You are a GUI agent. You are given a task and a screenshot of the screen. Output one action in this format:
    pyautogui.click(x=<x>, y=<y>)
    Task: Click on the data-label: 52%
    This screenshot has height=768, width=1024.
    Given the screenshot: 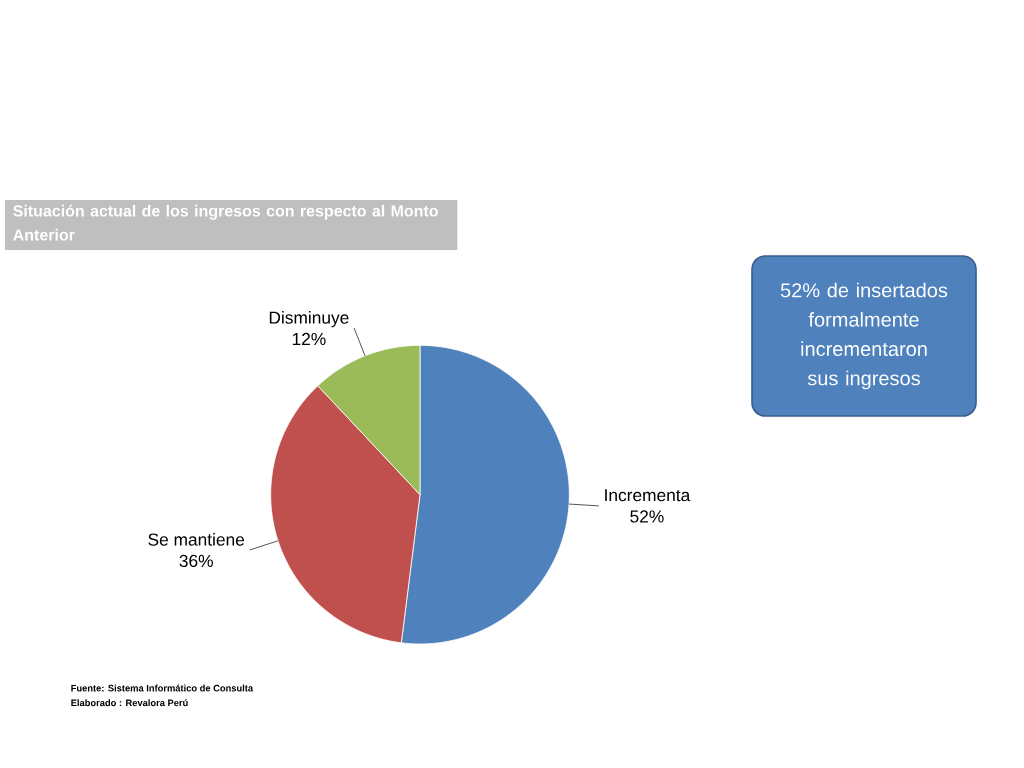 What is the action you would take?
    pyautogui.click(x=647, y=516)
    